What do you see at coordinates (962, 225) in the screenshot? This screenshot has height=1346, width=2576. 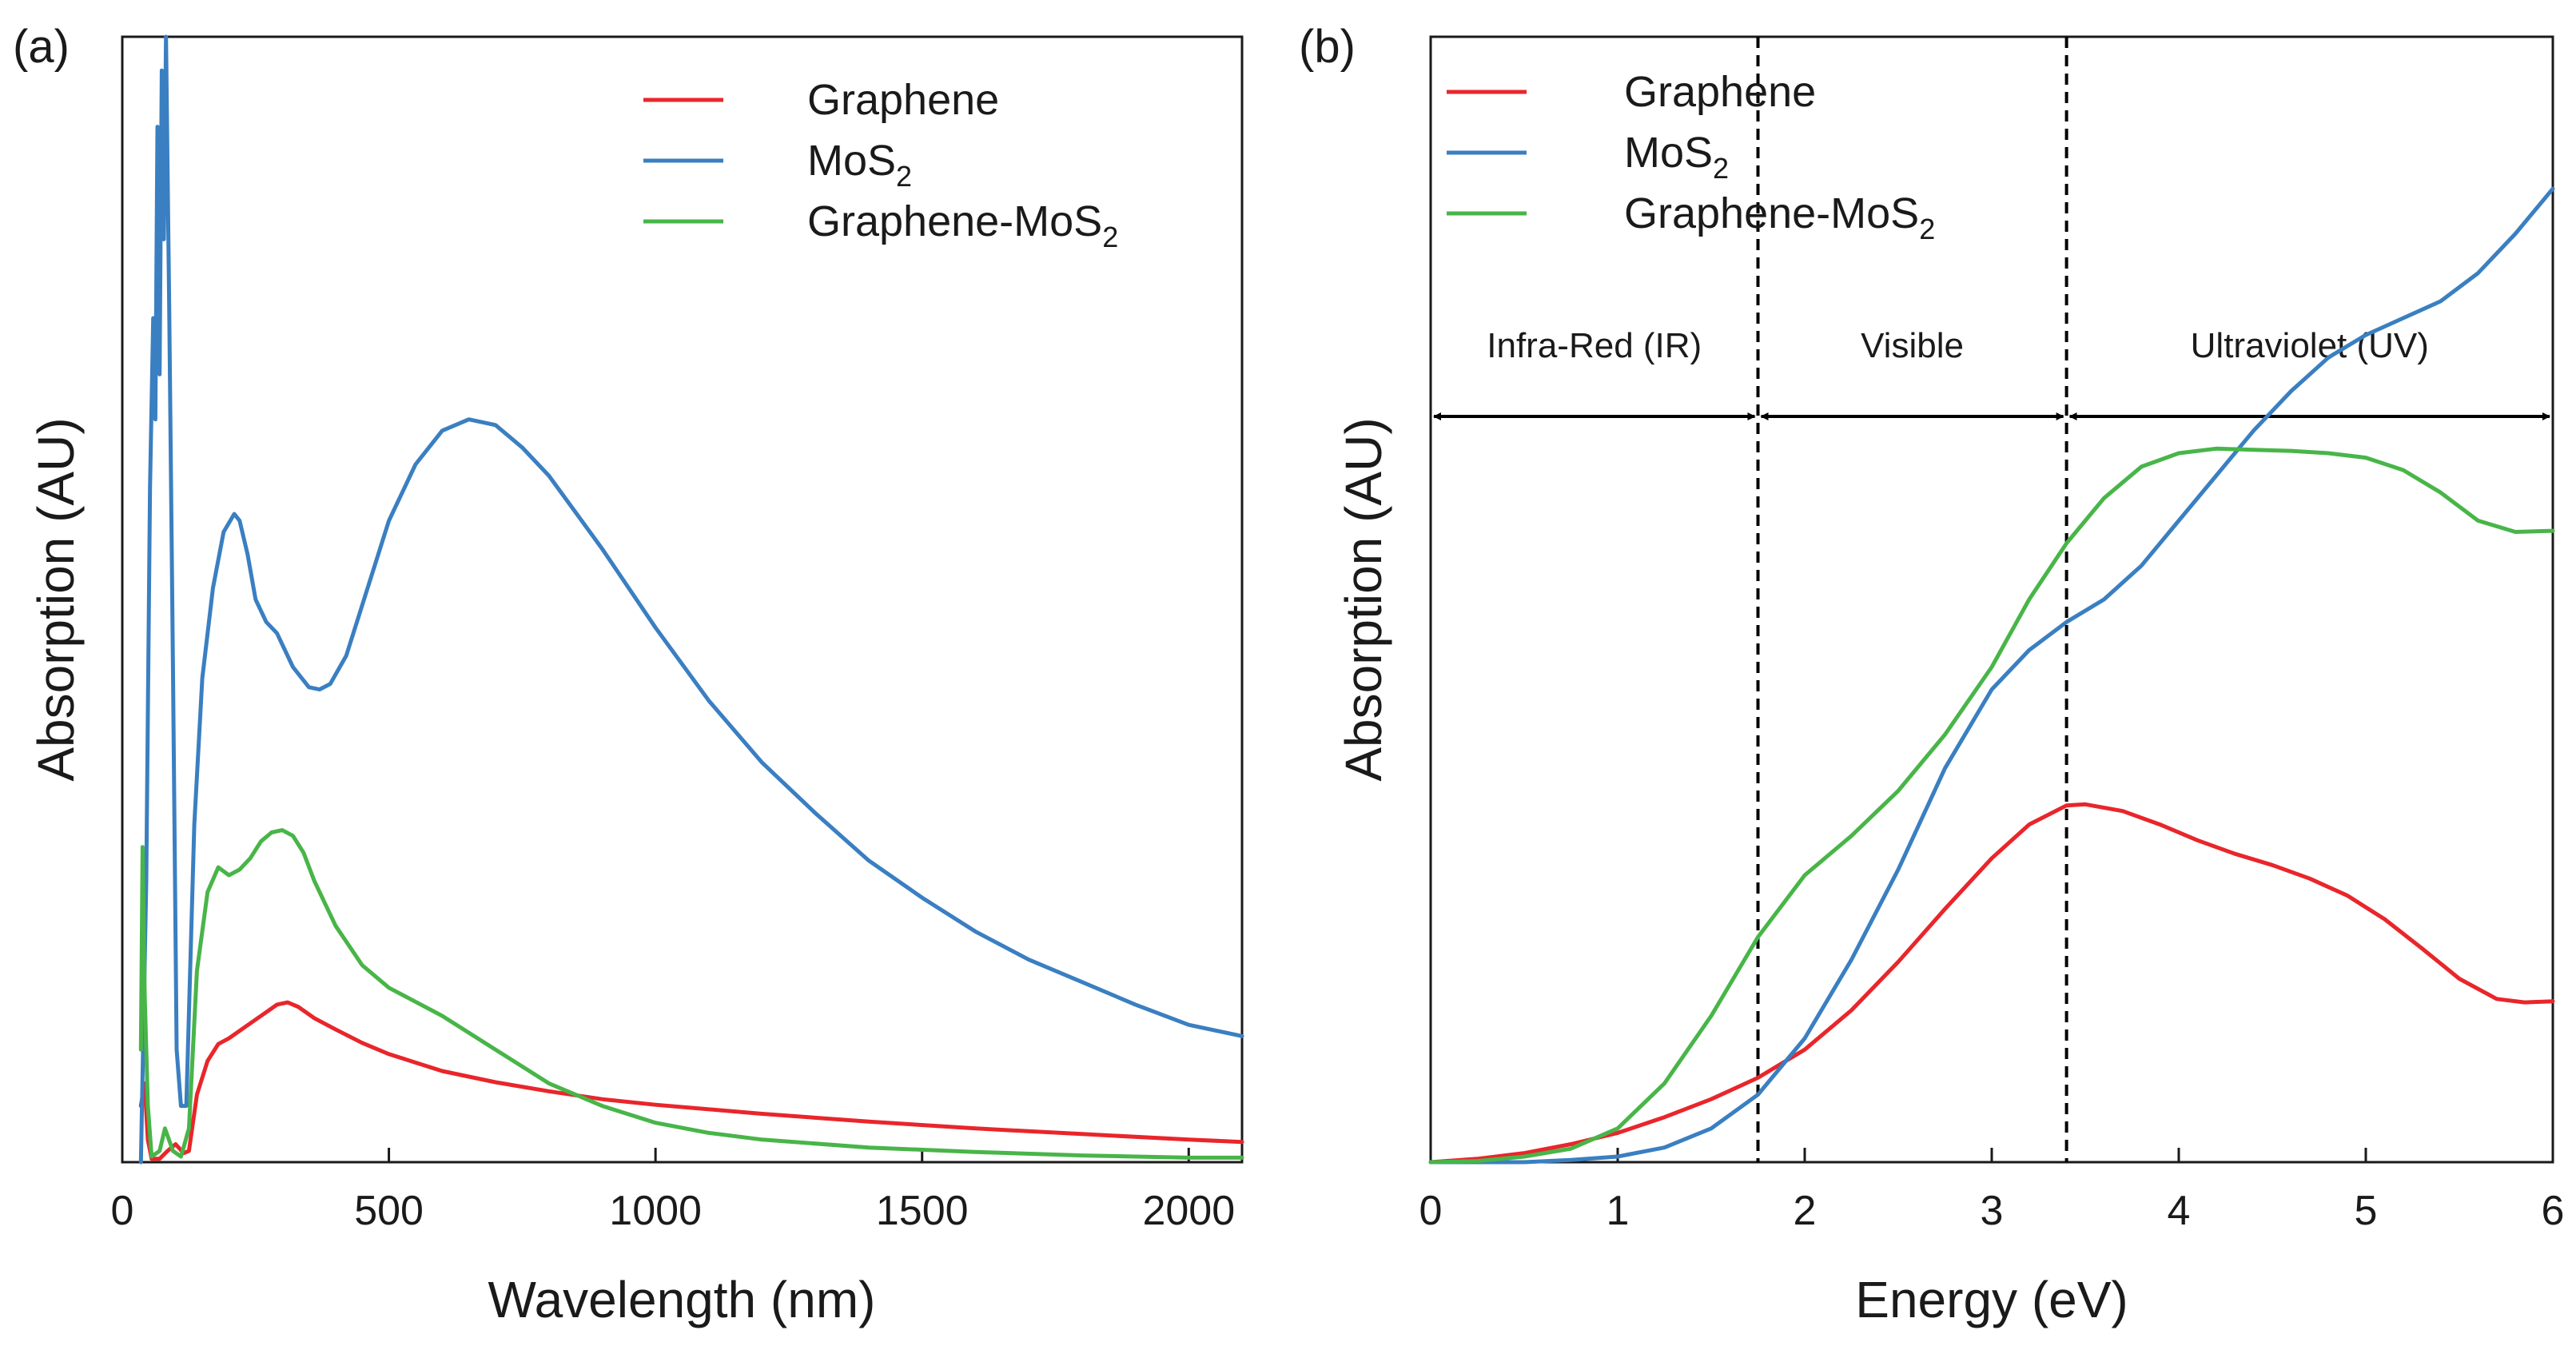 I see `panel-a-legend-label-graphene-mos2: Graphene-MoS2` at bounding box center [962, 225].